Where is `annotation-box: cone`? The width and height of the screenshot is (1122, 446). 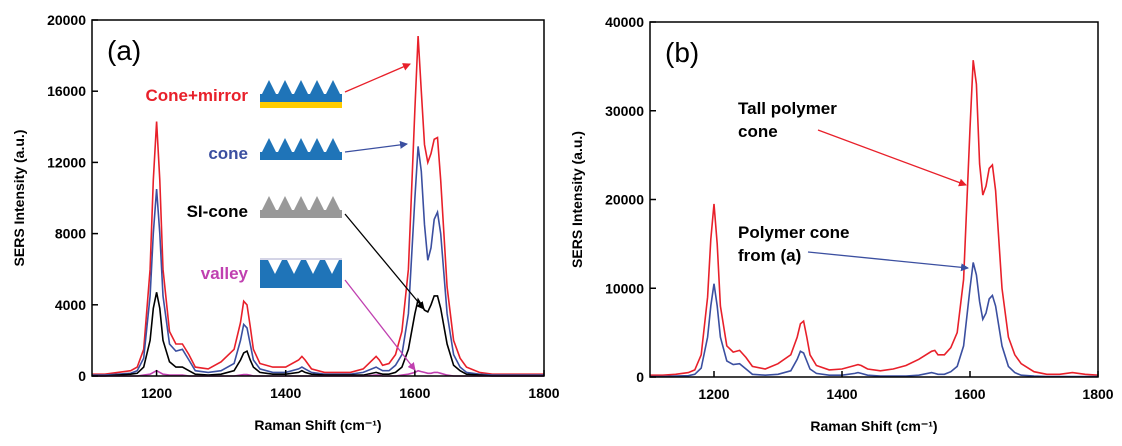
annotation-box: cone is located at coordinates (228, 153).